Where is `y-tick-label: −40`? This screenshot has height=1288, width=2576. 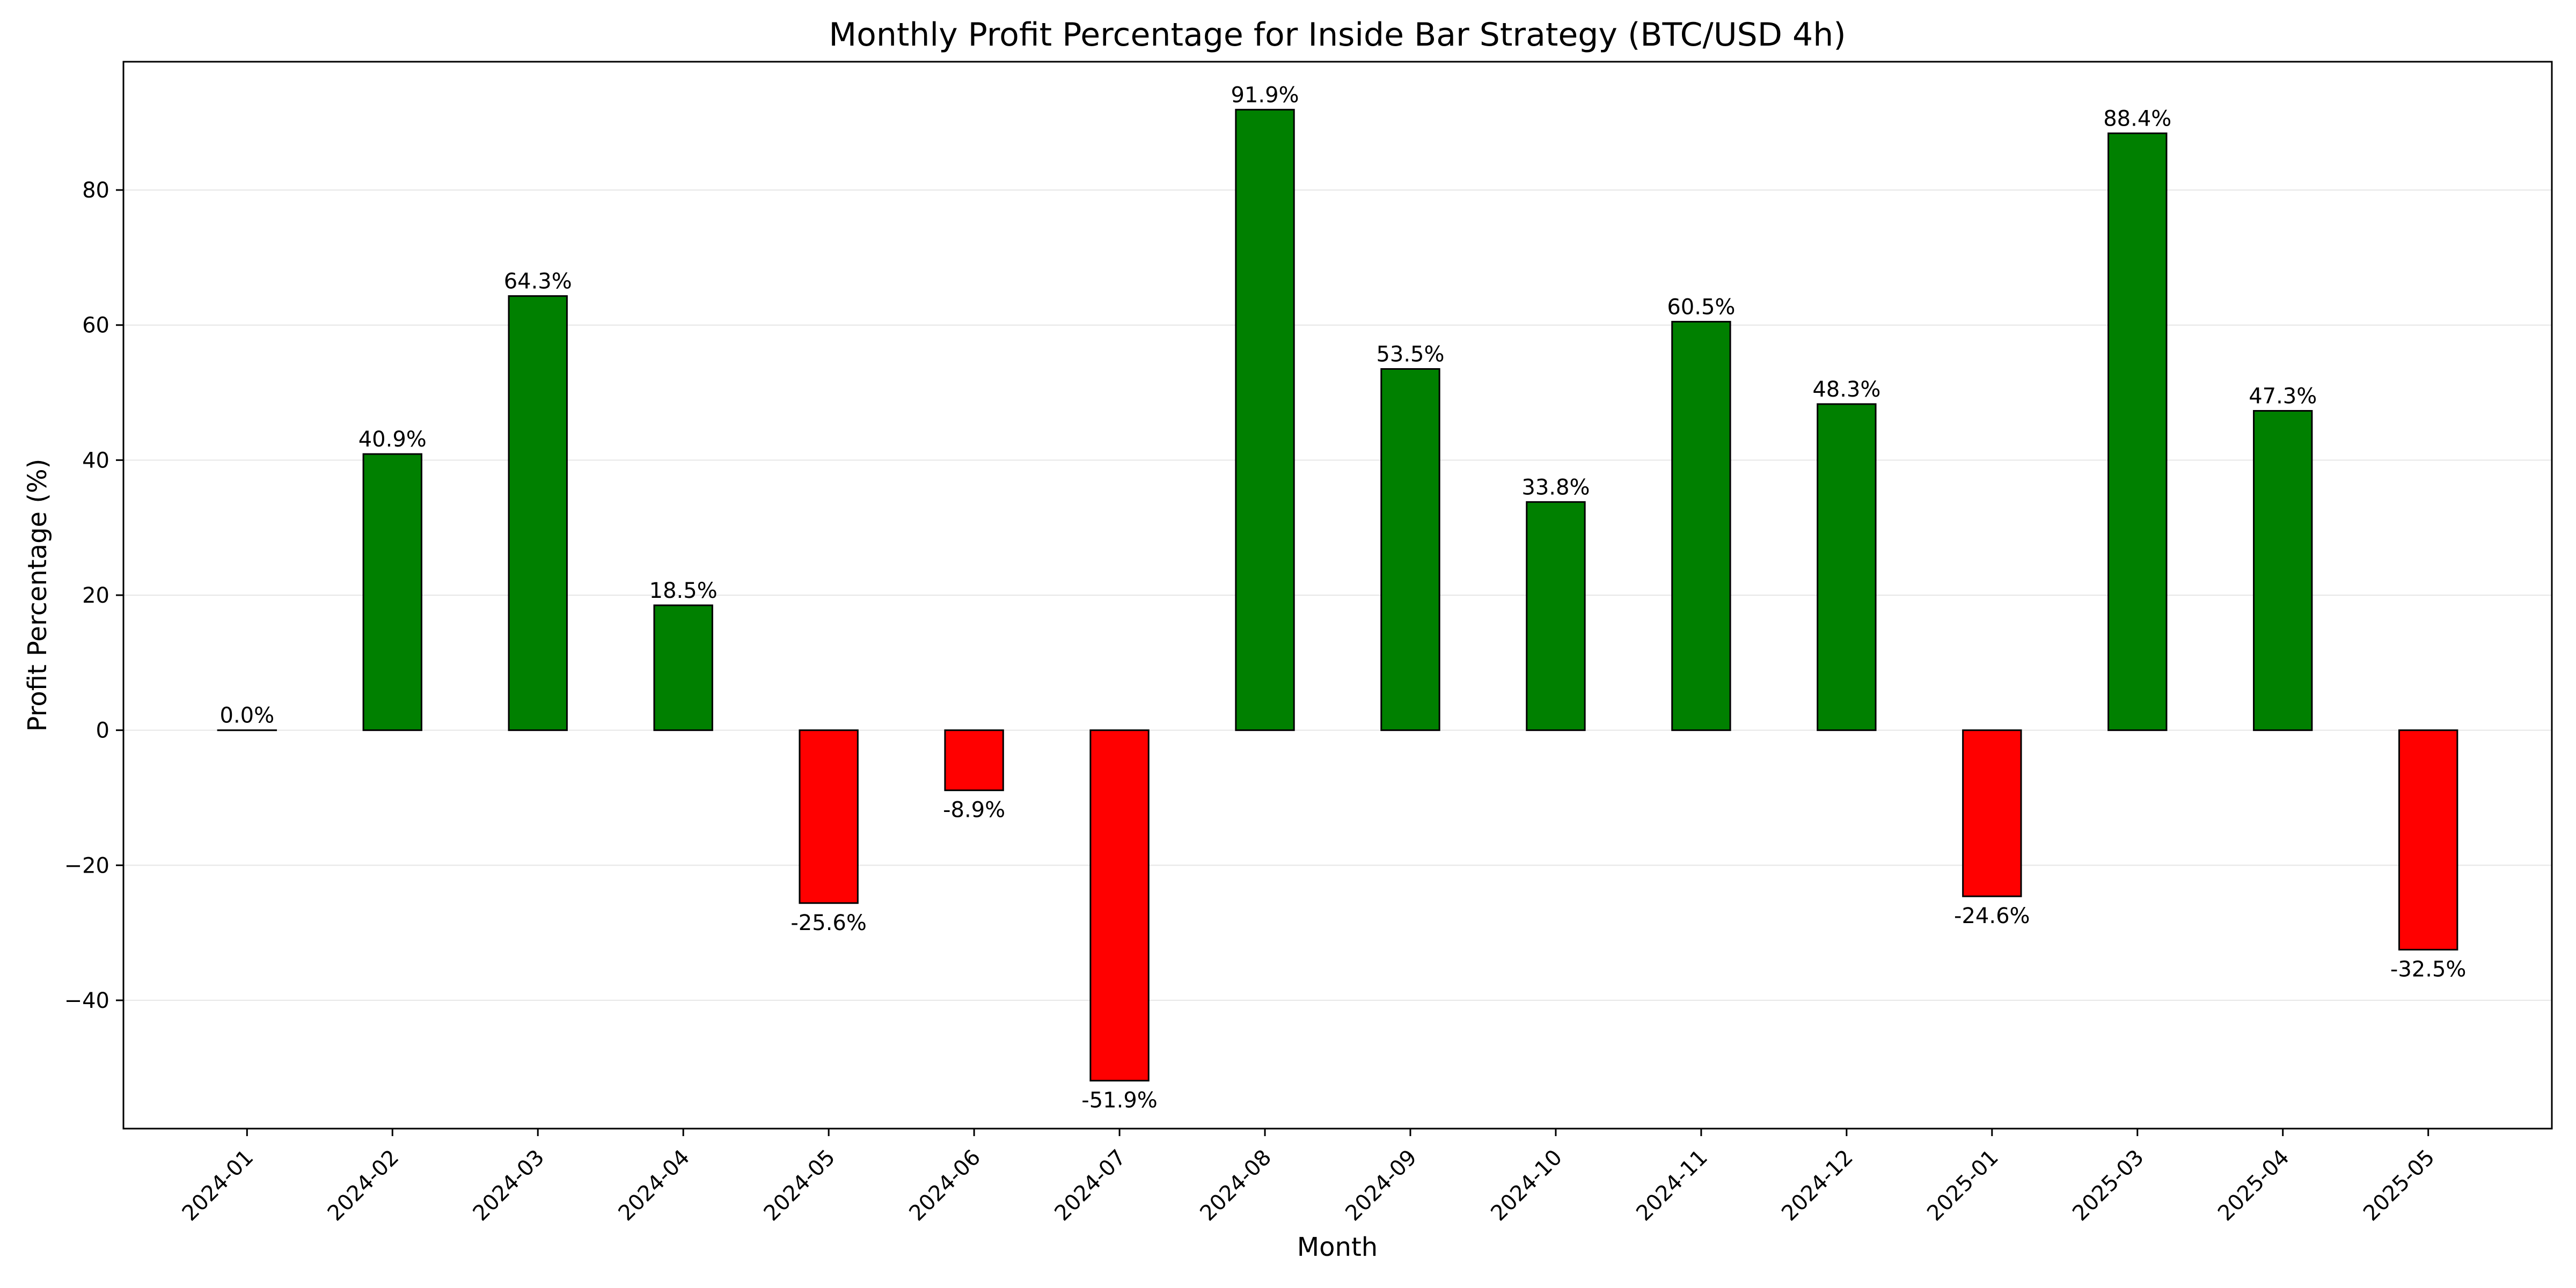
y-tick-label: −40 is located at coordinates (86, 1001).